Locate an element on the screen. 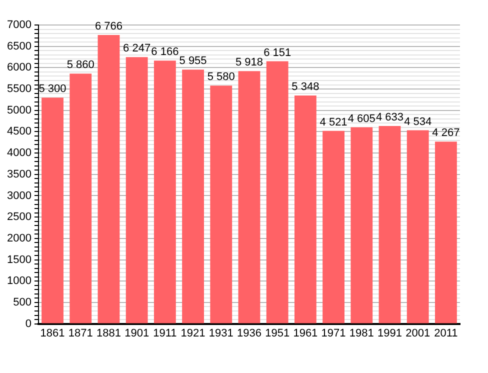 This screenshot has width=488, height=373. x-tick-label: 1971 is located at coordinates (333, 333).